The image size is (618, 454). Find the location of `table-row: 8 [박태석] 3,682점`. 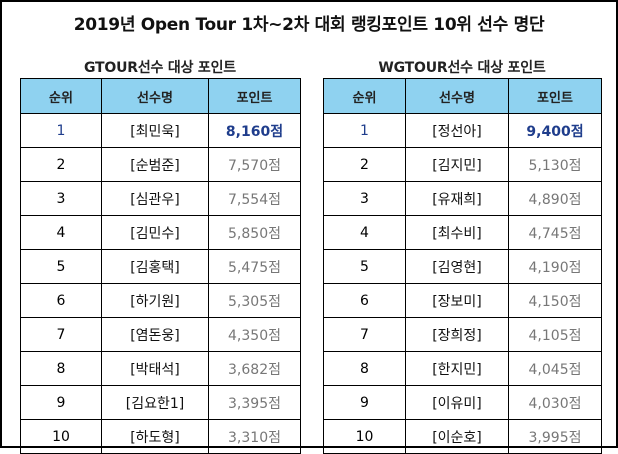

table-row: 8 [박태석] 3,682점 is located at coordinates (160, 368).